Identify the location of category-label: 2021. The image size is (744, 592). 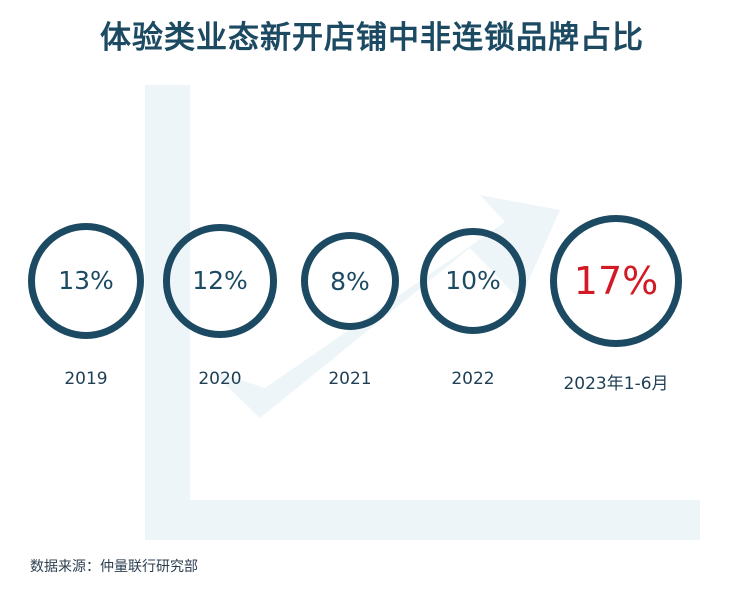
(350, 379).